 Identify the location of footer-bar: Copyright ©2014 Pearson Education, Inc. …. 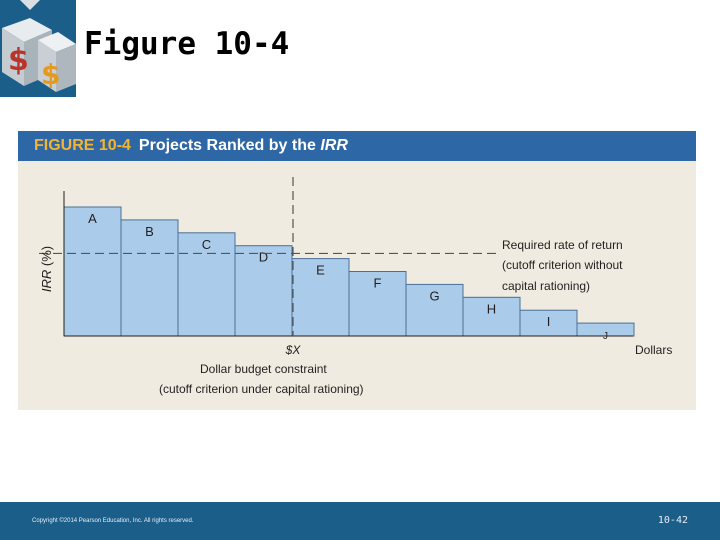
(360, 521).